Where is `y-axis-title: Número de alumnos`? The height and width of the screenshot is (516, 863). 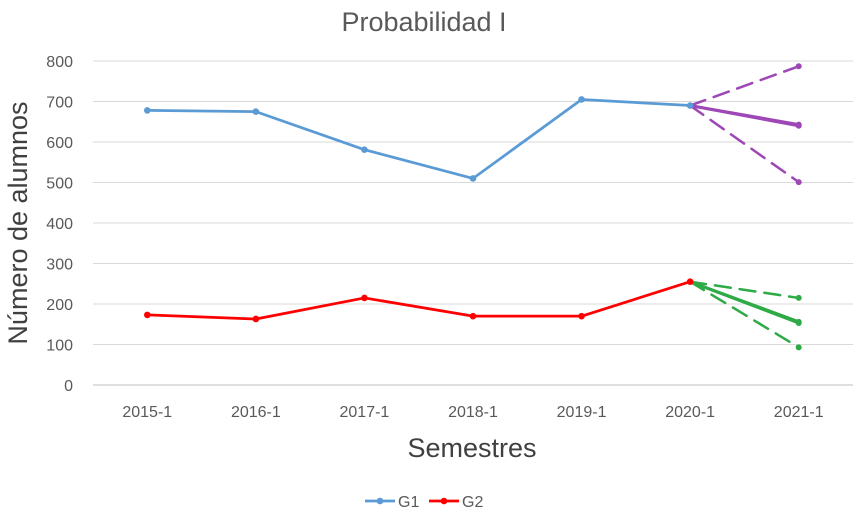 y-axis-title: Número de alumnos is located at coordinates (18, 222).